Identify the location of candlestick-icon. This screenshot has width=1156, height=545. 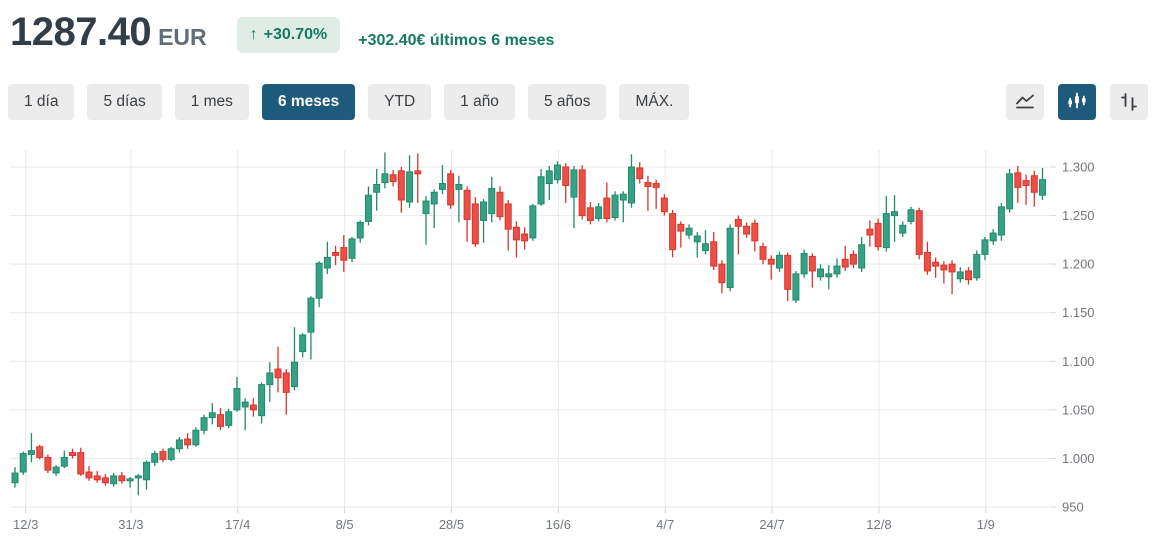
(1077, 102).